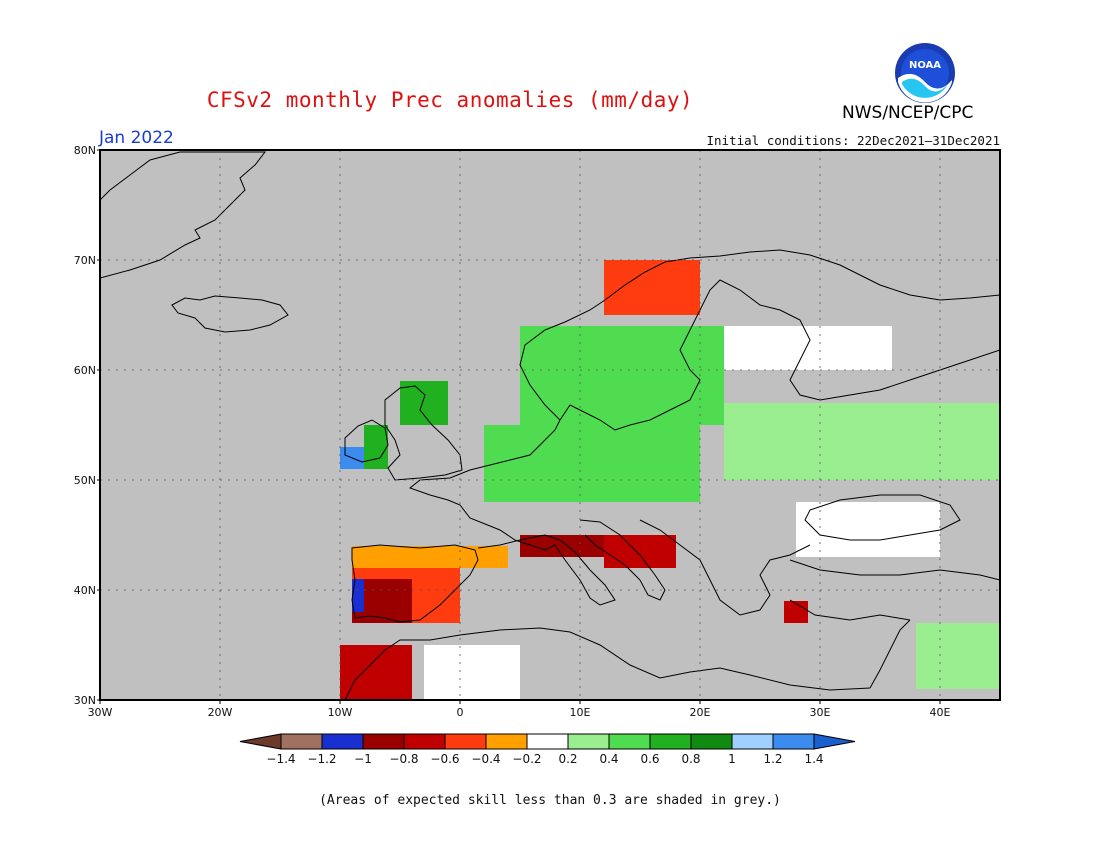 The width and height of the screenshot is (1100, 850). Describe the element at coordinates (85, 260) in the screenshot. I see `lat-label: 70N` at that location.